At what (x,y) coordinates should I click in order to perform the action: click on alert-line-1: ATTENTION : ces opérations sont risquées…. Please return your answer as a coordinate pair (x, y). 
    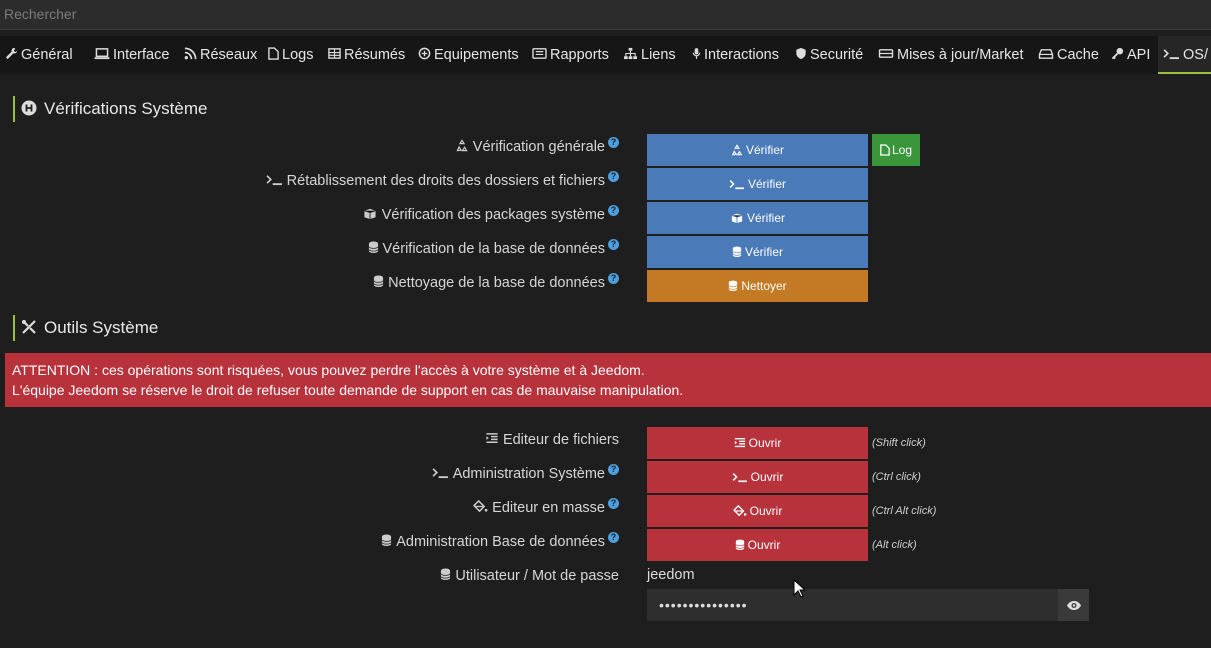
    Looking at the image, I should click on (328, 370).